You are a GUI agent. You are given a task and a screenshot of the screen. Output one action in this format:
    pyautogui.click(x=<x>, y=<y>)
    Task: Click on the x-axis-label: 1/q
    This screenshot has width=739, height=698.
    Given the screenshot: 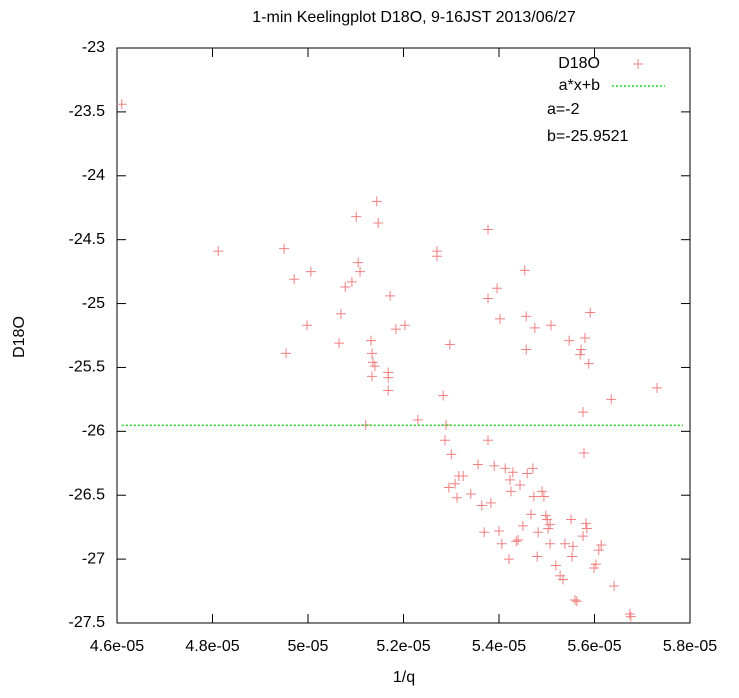 What is the action you would take?
    pyautogui.click(x=404, y=677)
    